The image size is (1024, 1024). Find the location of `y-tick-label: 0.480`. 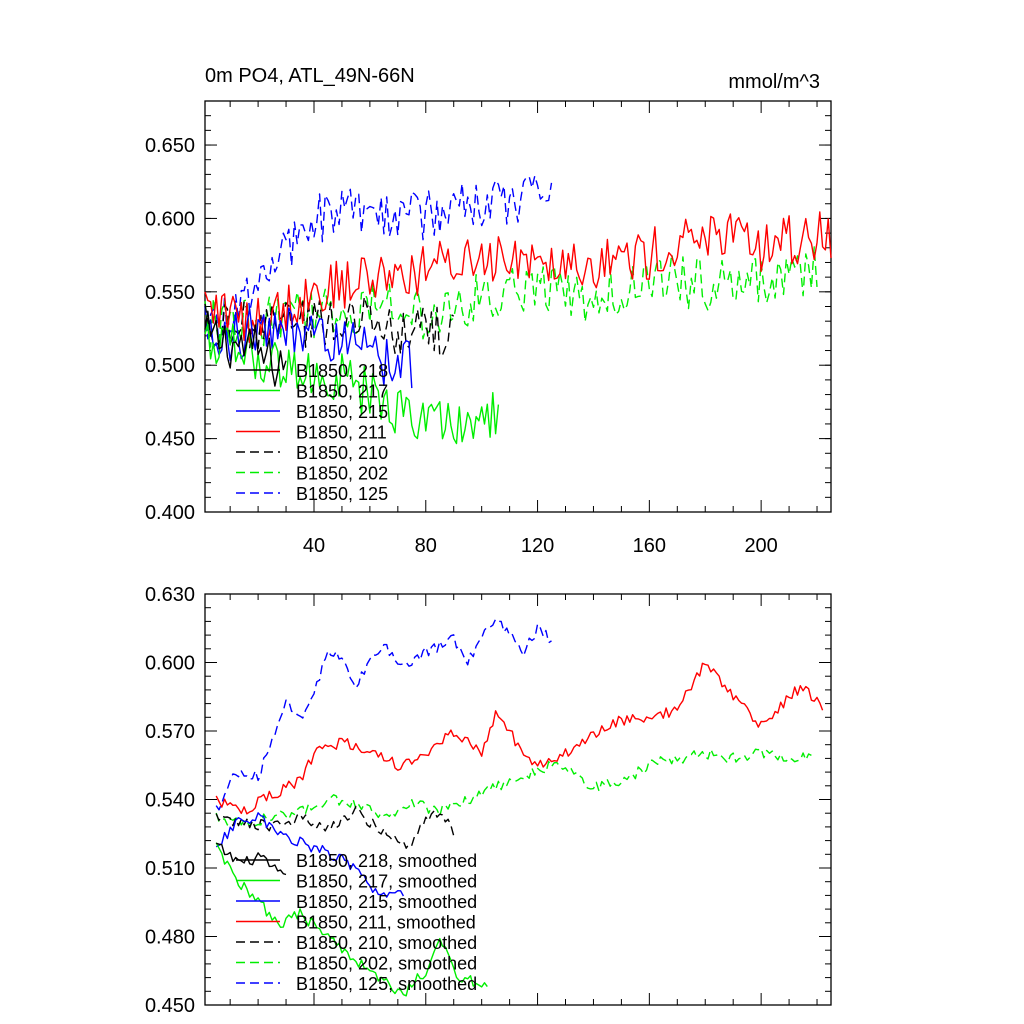

y-tick-label: 0.480 is located at coordinates (170, 938).